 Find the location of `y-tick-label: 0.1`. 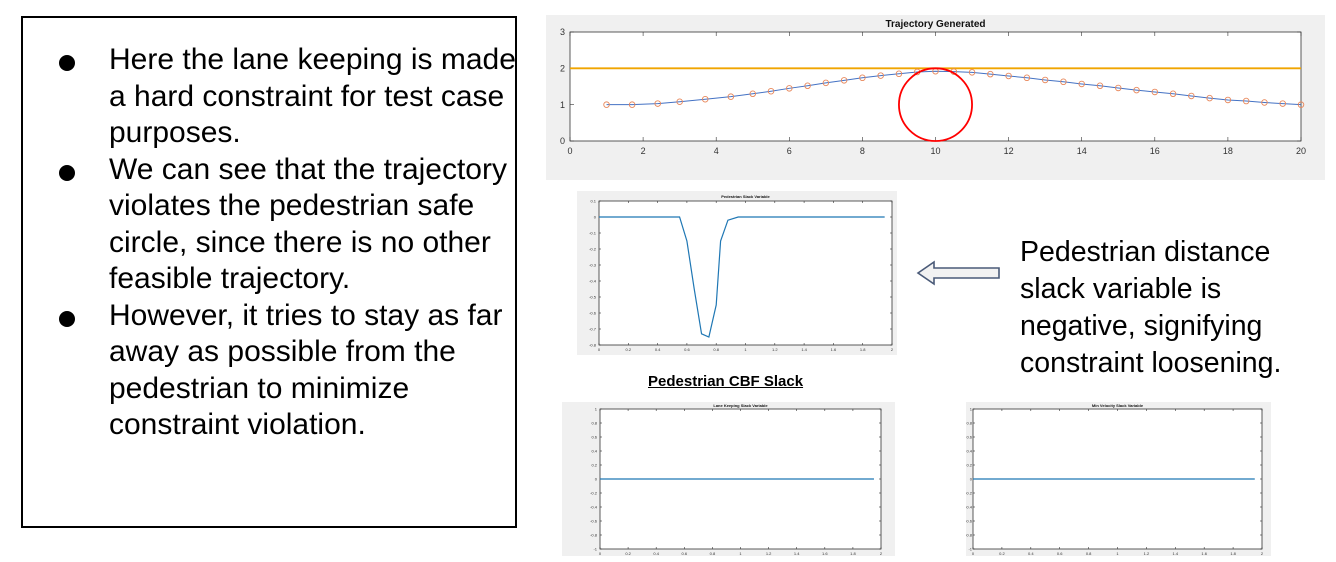

y-tick-label: 0.1 is located at coordinates (593, 200).